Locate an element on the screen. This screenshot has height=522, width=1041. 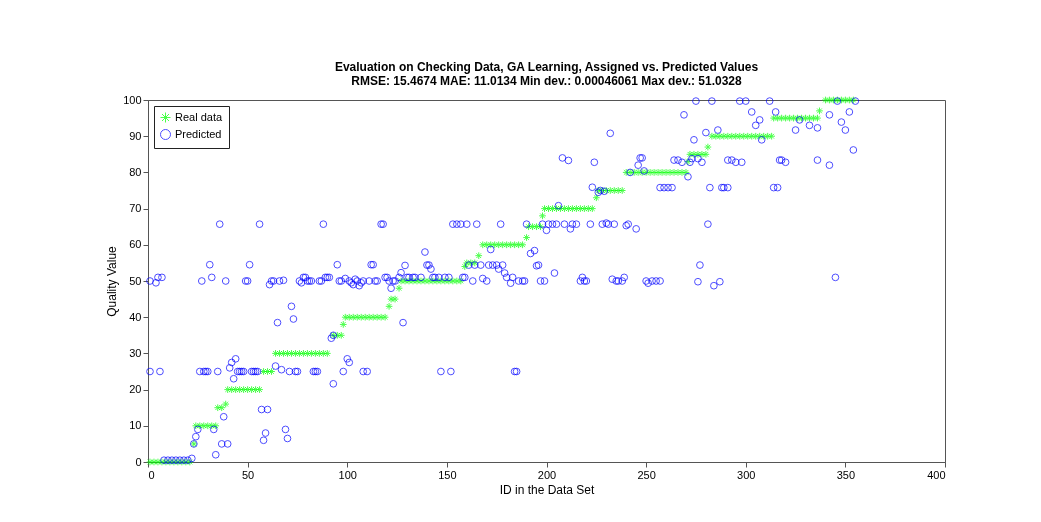
y-tick-label: 40 is located at coordinates (135, 316).